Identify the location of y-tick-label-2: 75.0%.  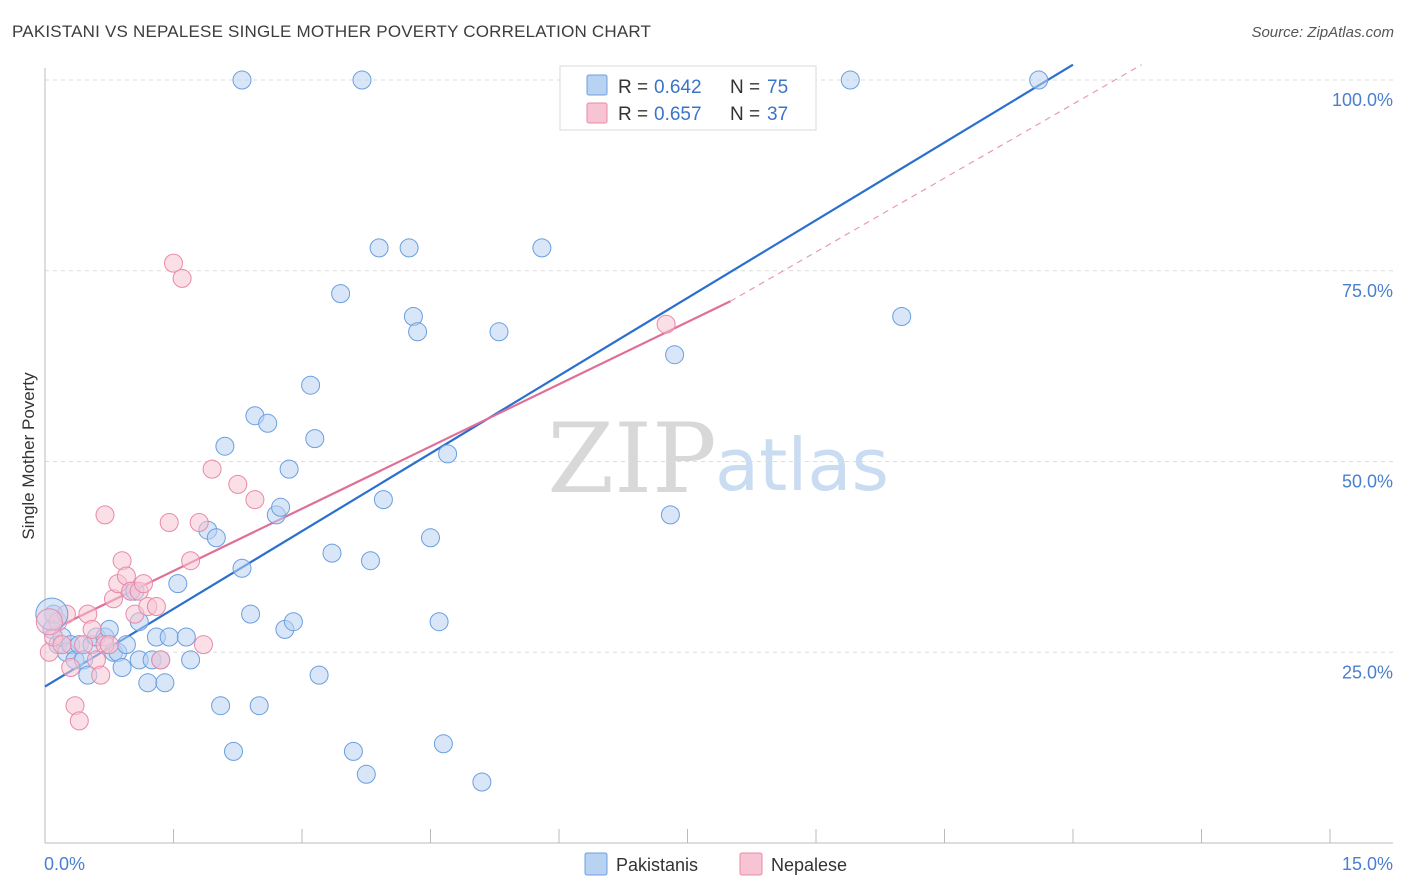
(1367, 291).